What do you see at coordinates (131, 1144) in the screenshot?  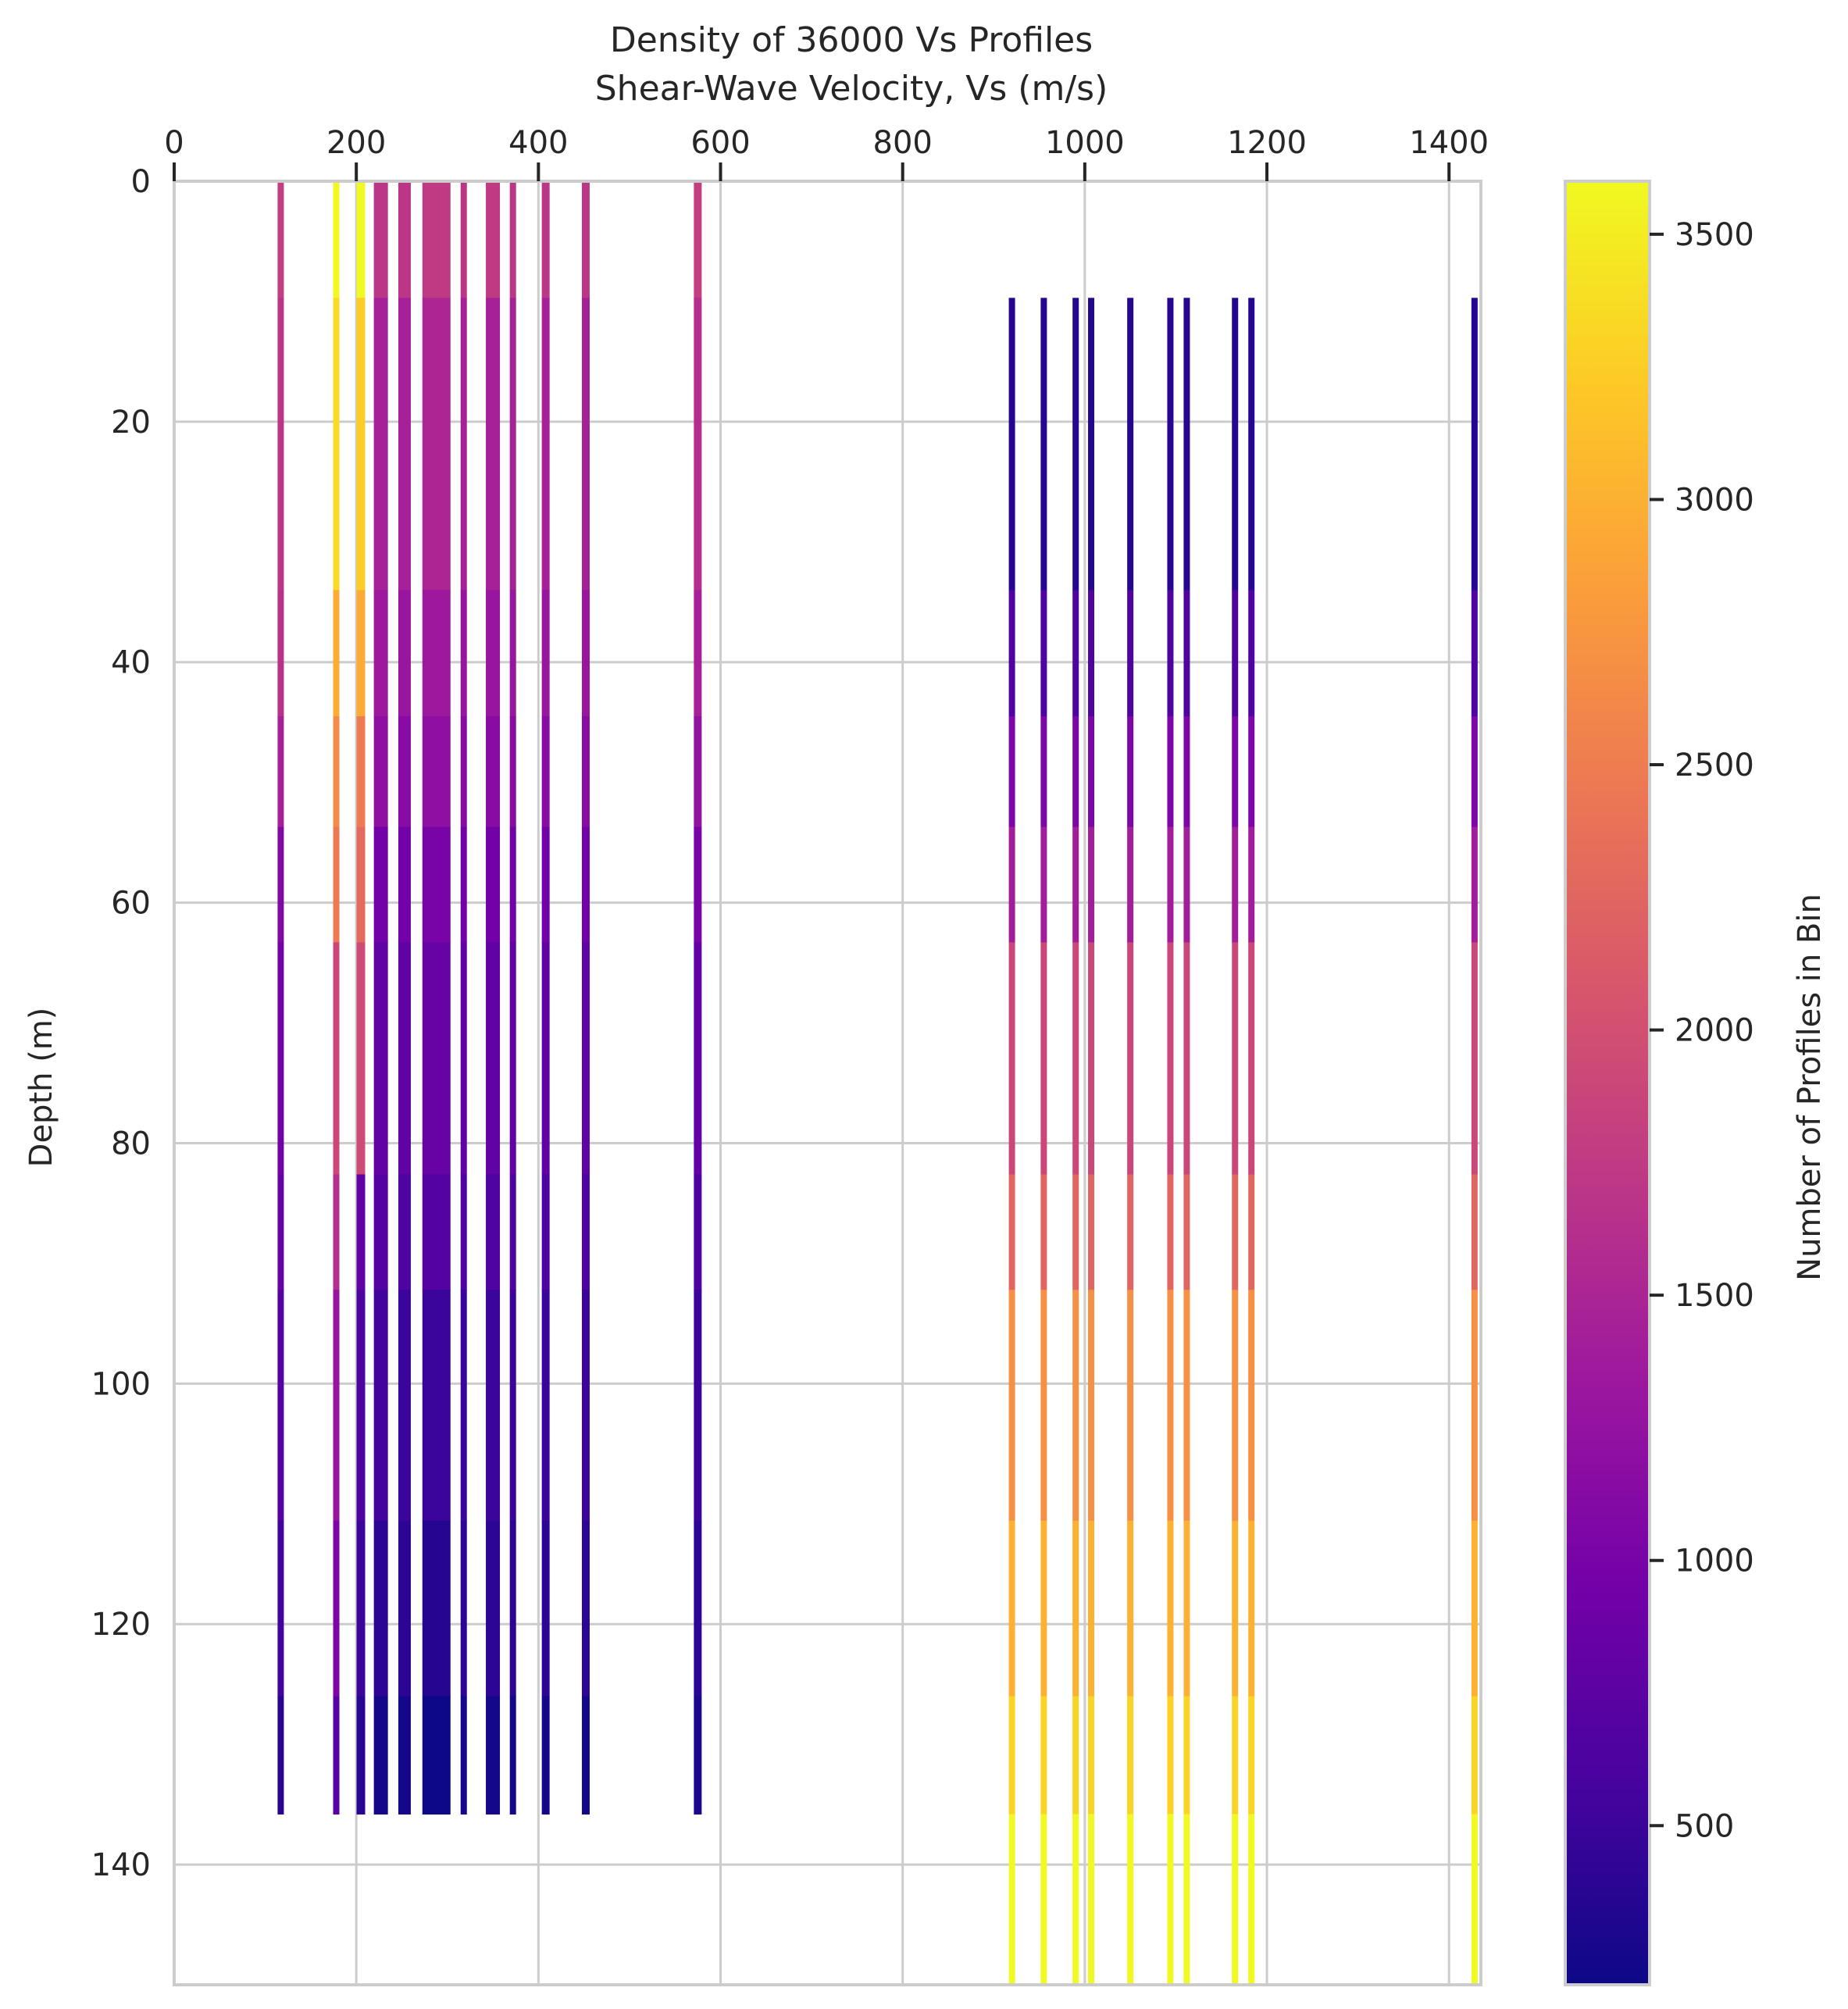 I see `y-tick-label: 80` at bounding box center [131, 1144].